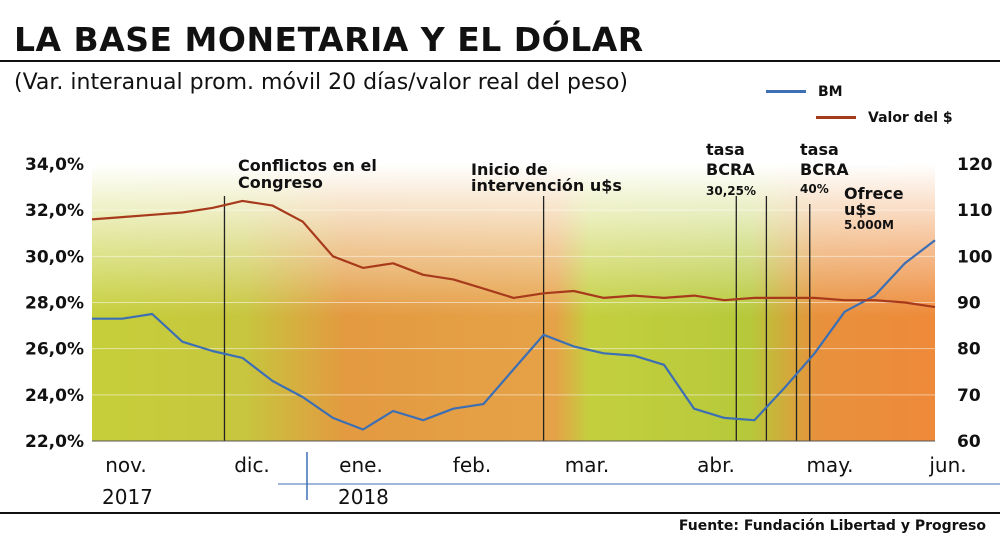  I want to click on event-label-ofrece-2: u$s, so click(860, 209).